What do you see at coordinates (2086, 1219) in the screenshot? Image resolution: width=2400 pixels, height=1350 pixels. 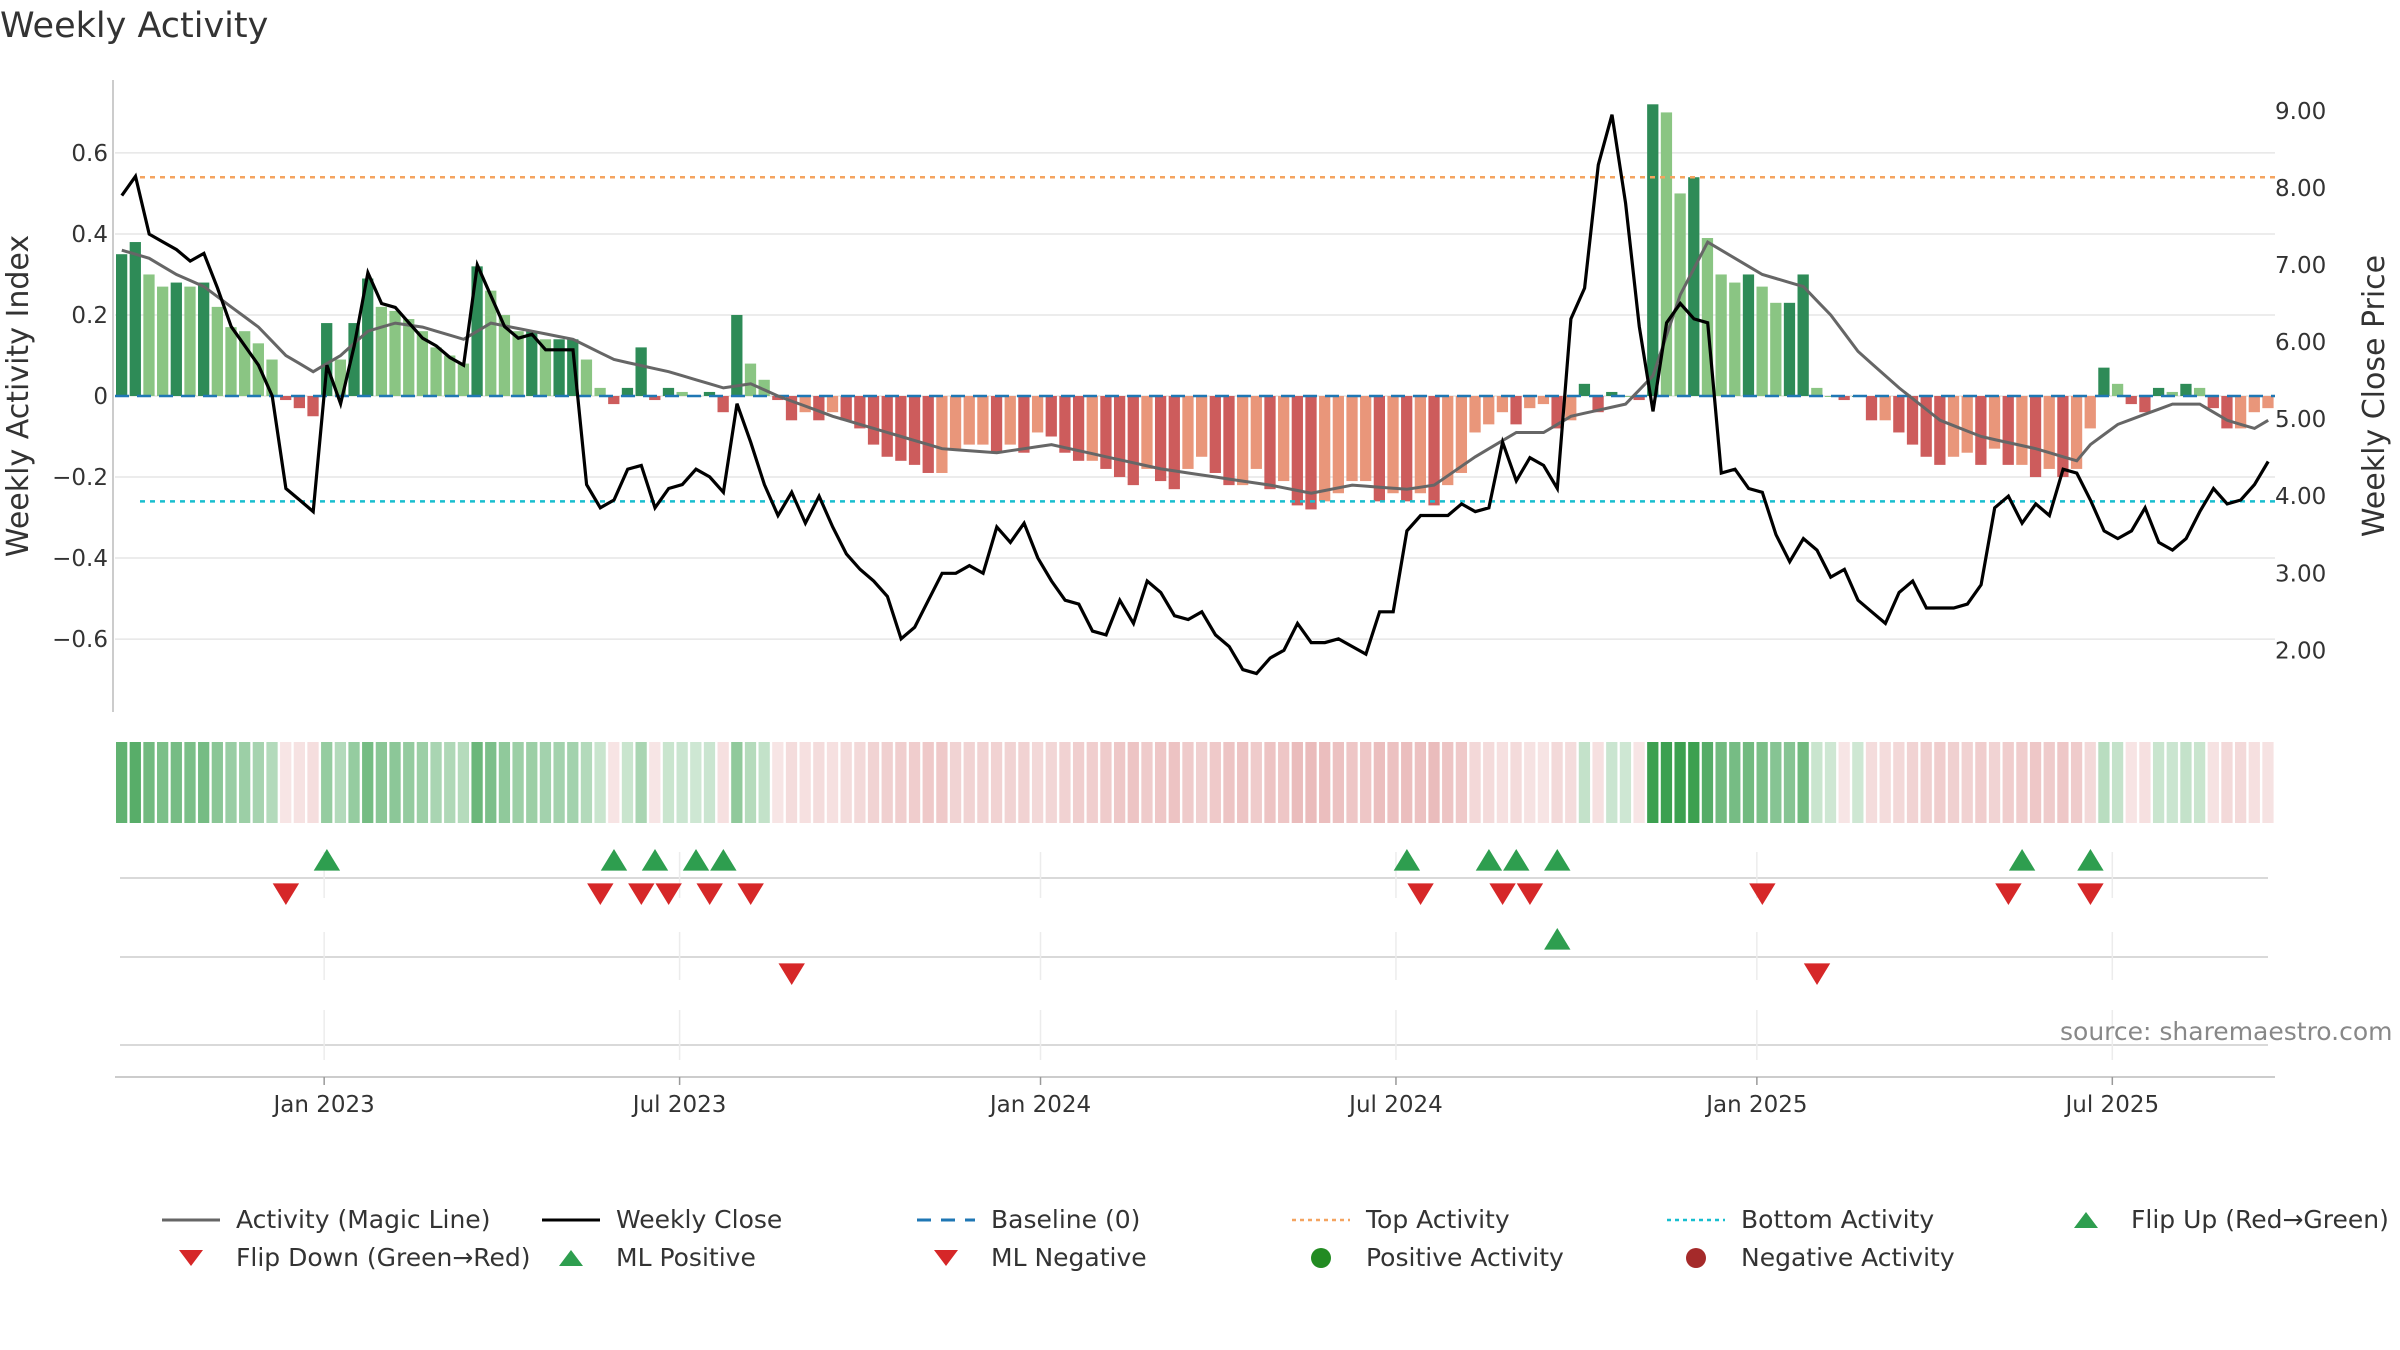 I see `legend-tri-up` at bounding box center [2086, 1219].